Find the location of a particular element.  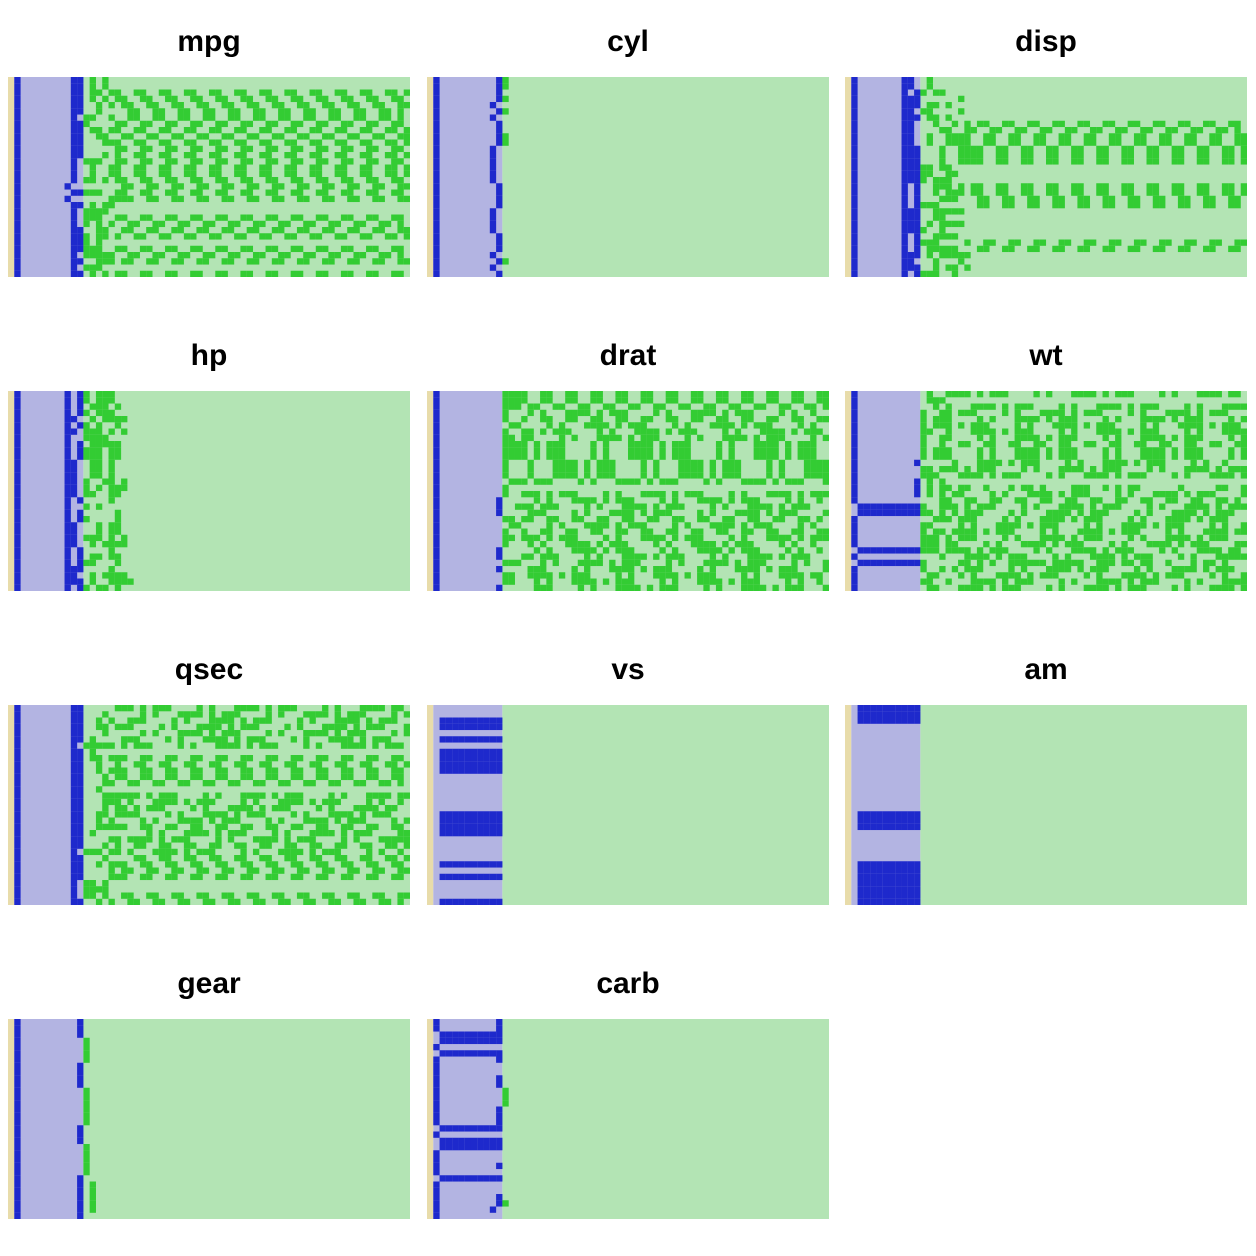

bitmap-plot is located at coordinates (209, 1119).